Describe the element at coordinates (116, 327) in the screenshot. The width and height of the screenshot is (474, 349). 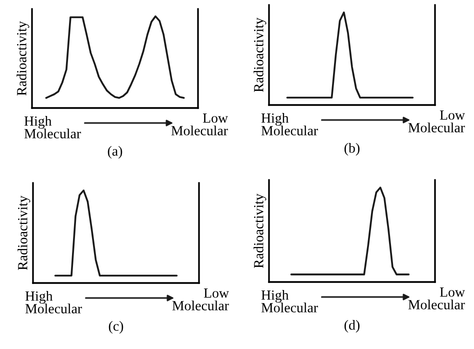
I see `text: (c)` at that location.